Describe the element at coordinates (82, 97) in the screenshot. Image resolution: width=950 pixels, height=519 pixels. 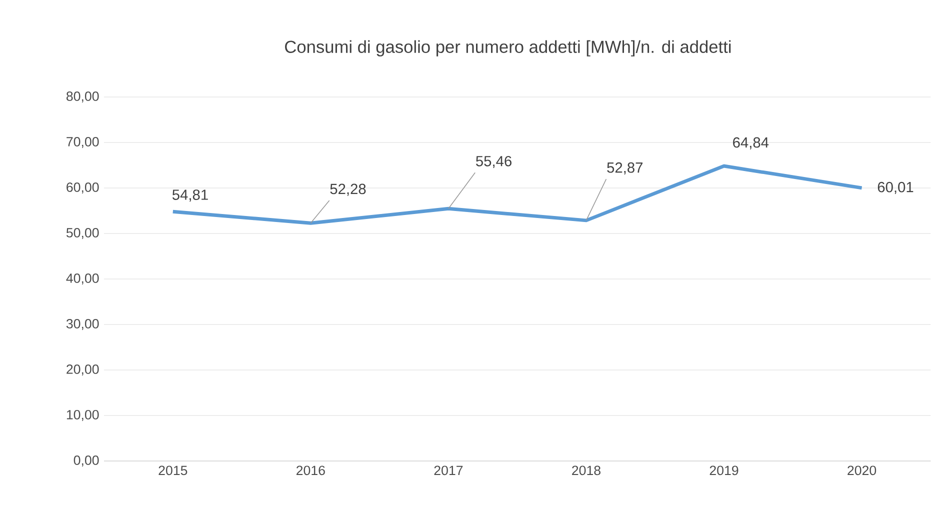
I see `y-tick-label: 80,00` at that location.